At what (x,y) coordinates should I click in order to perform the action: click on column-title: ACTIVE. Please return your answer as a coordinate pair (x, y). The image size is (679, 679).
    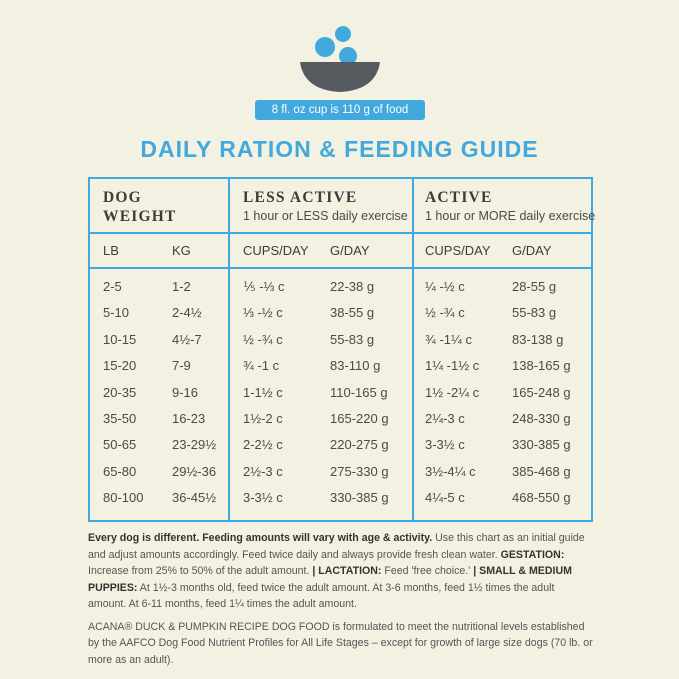
    Looking at the image, I should click on (459, 197).